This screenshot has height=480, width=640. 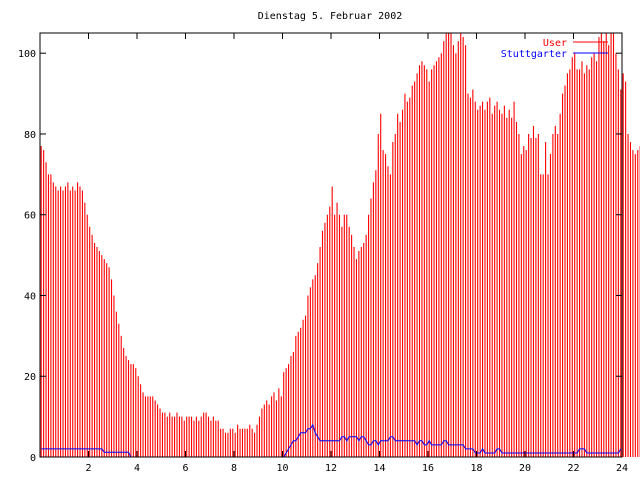 What do you see at coordinates (282, 468) in the screenshot?
I see `x-tick-label: 10` at bounding box center [282, 468].